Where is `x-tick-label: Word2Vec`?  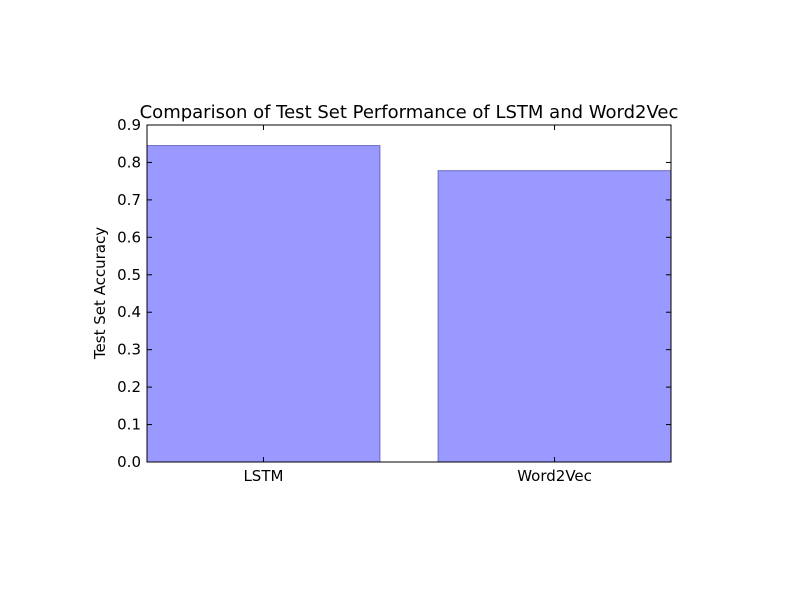
x-tick-label: Word2Vec is located at coordinates (554, 476).